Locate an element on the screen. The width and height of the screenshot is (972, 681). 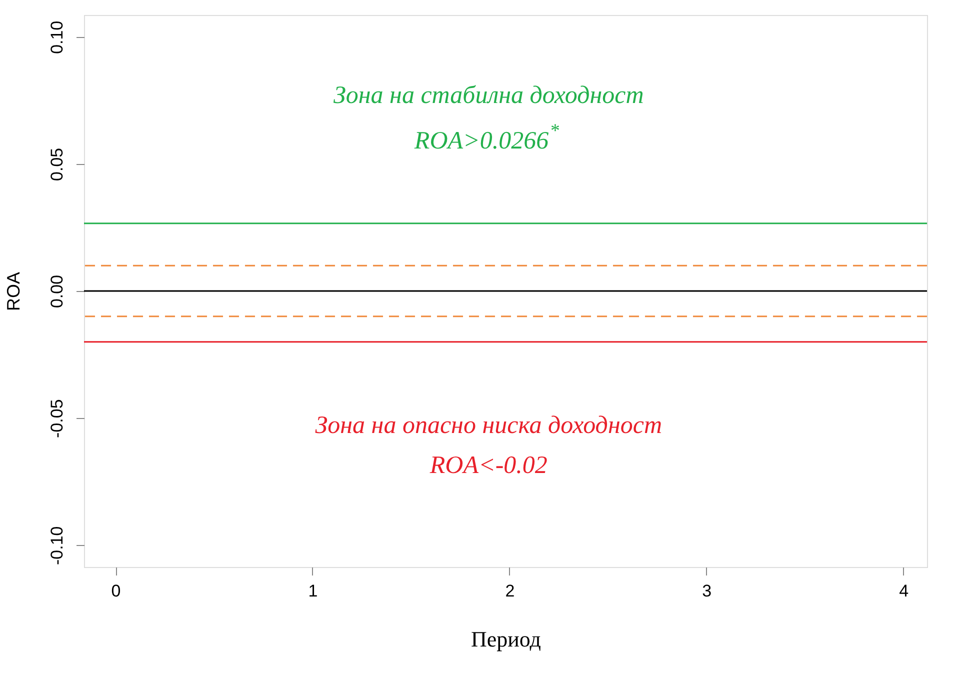
y-tick-label: 0.00 is located at coordinates (57, 291).